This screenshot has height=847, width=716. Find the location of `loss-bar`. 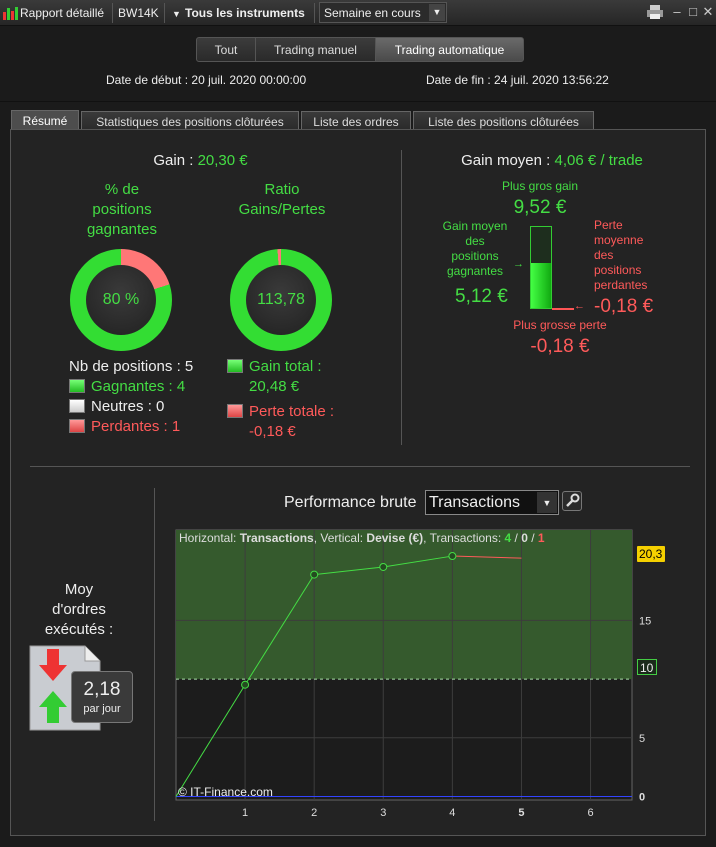

loss-bar is located at coordinates (563, 309).